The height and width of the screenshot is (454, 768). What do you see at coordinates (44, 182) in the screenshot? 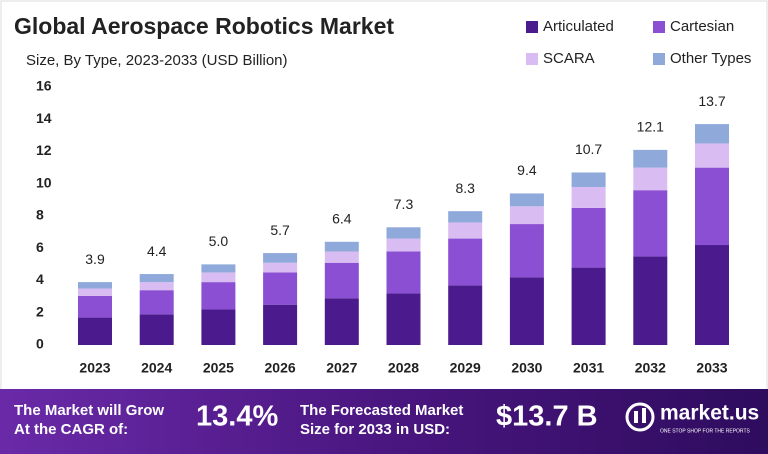
I see `y-tick-label: 10` at bounding box center [44, 182].